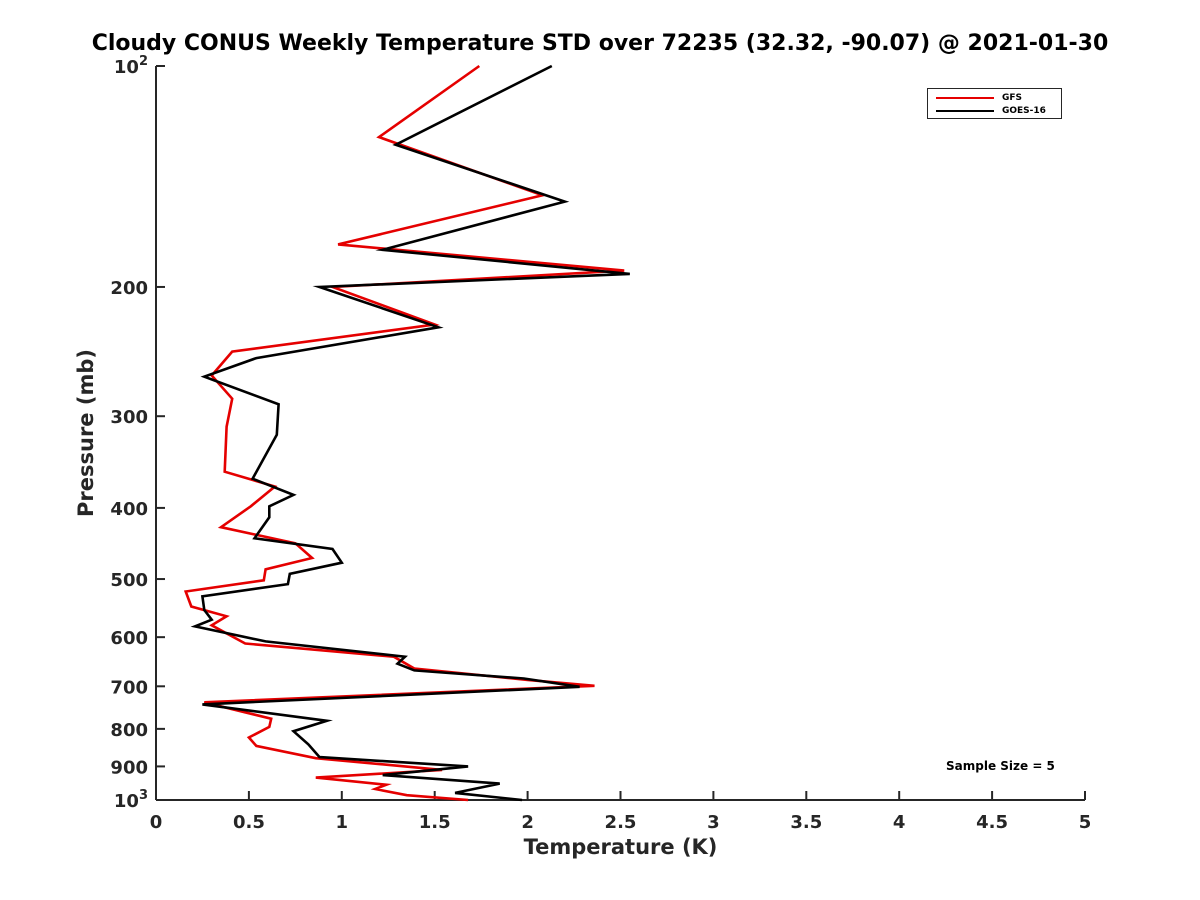  I want to click on legend-entry-goes16: GOES-16, so click(991, 111).